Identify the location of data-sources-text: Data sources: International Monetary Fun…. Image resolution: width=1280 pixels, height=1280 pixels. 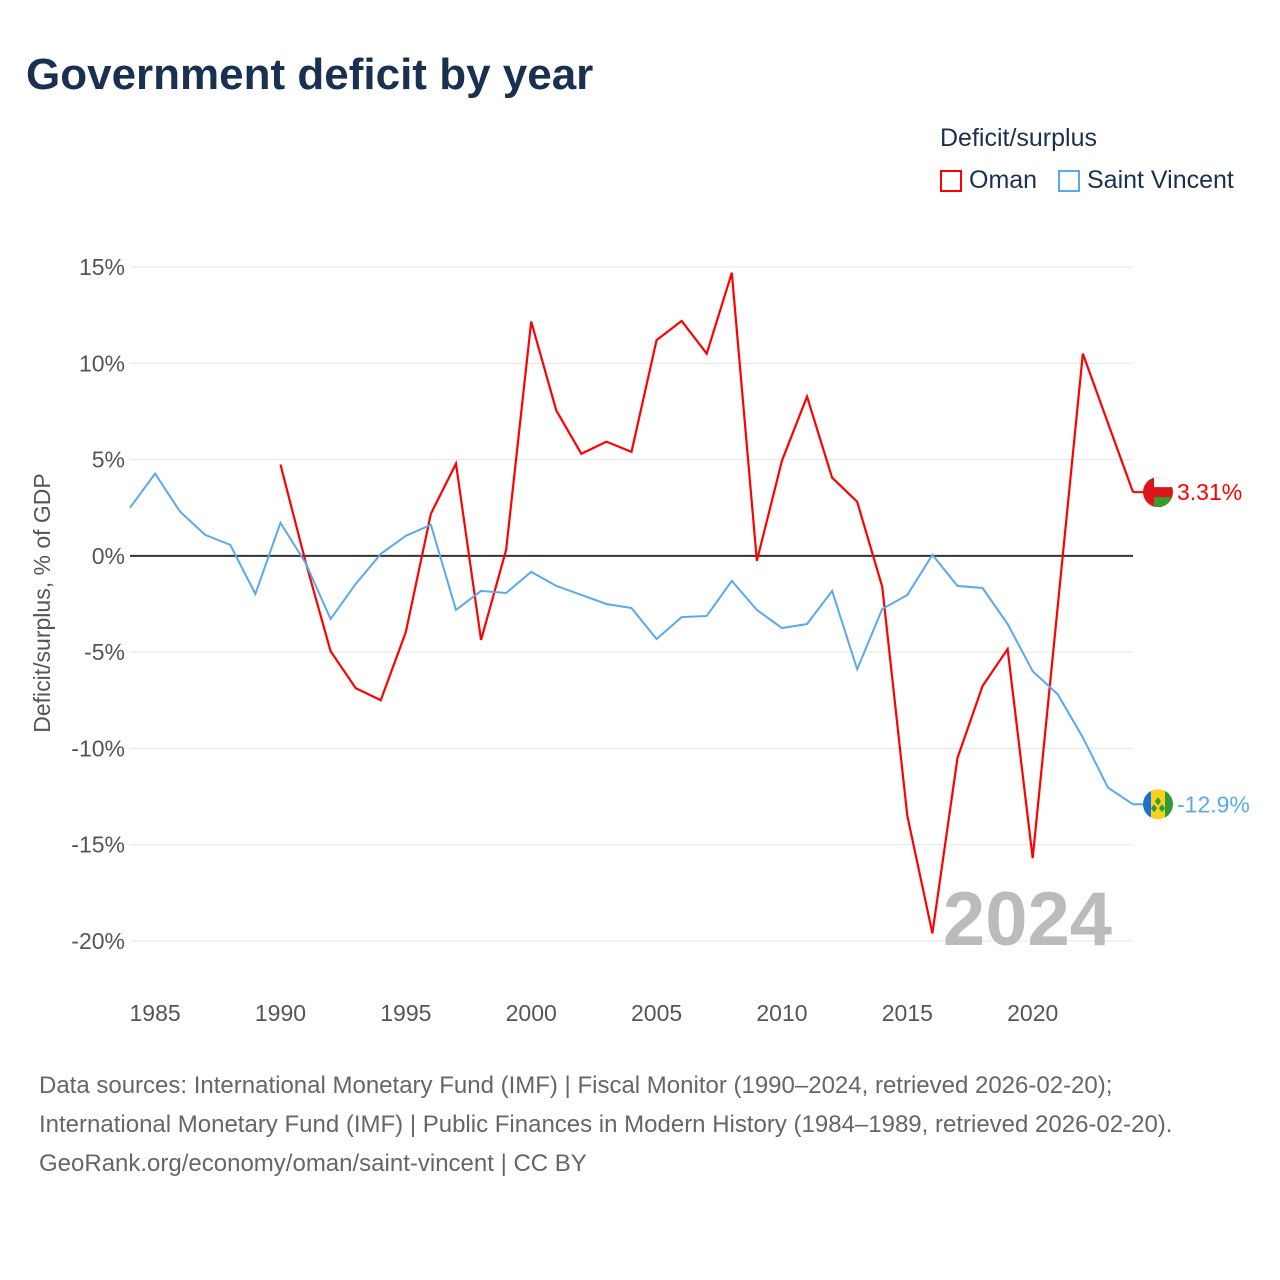
(606, 1105).